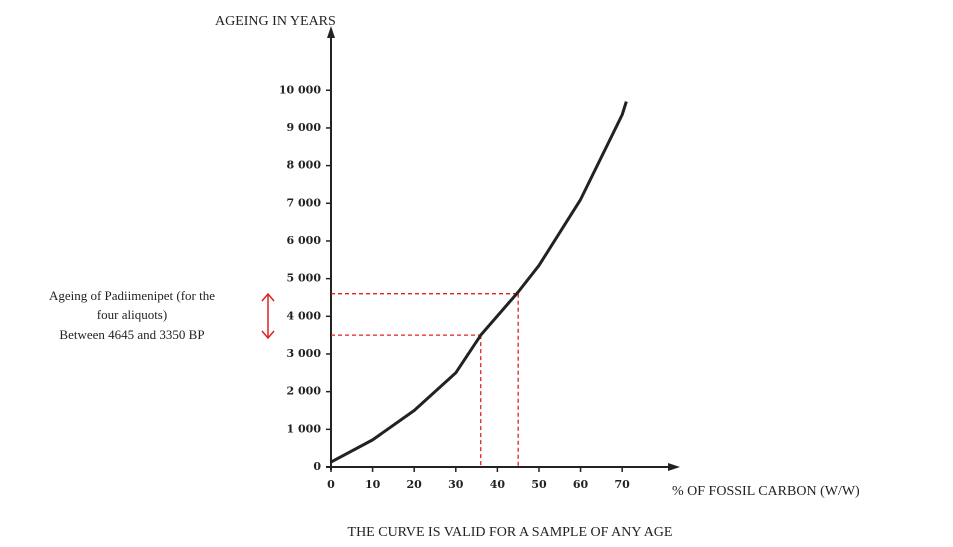  Describe the element at coordinates (304, 391) in the screenshot. I see `y-tick-label: 2 000` at that location.